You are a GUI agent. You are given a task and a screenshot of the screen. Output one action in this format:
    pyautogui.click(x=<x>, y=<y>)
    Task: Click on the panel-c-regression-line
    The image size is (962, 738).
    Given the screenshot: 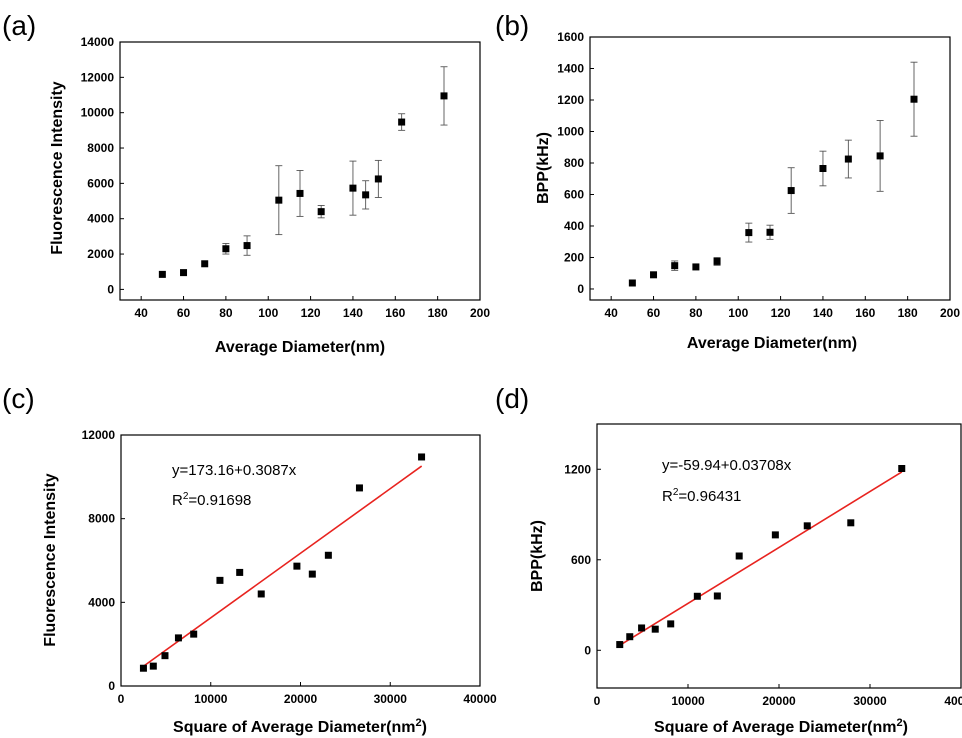 What is the action you would take?
    pyautogui.click(x=282, y=566)
    